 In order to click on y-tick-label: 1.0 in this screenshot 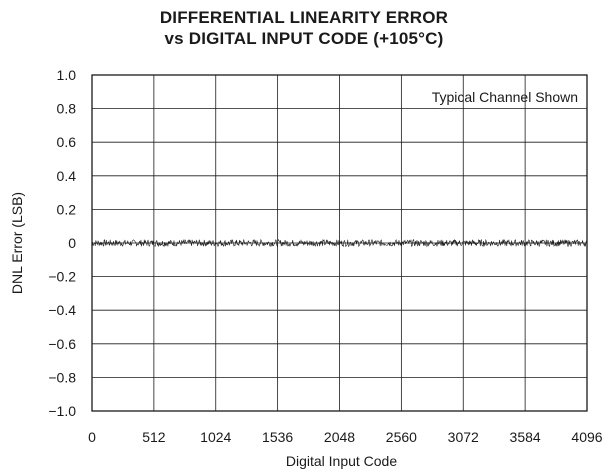, I will do `click(67, 75)`.